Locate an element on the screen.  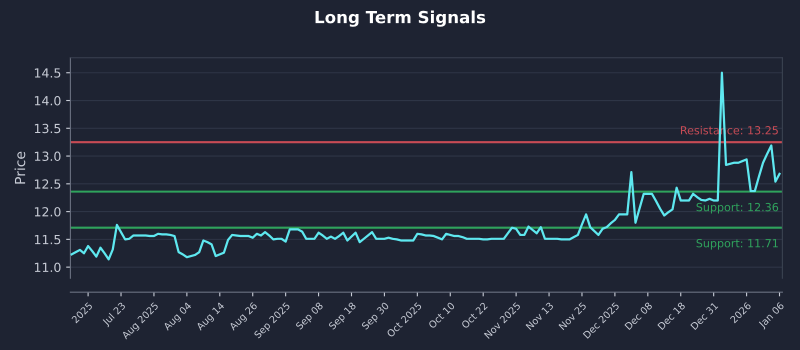
x-tick-label: Oct 22 is located at coordinates (474, 315).